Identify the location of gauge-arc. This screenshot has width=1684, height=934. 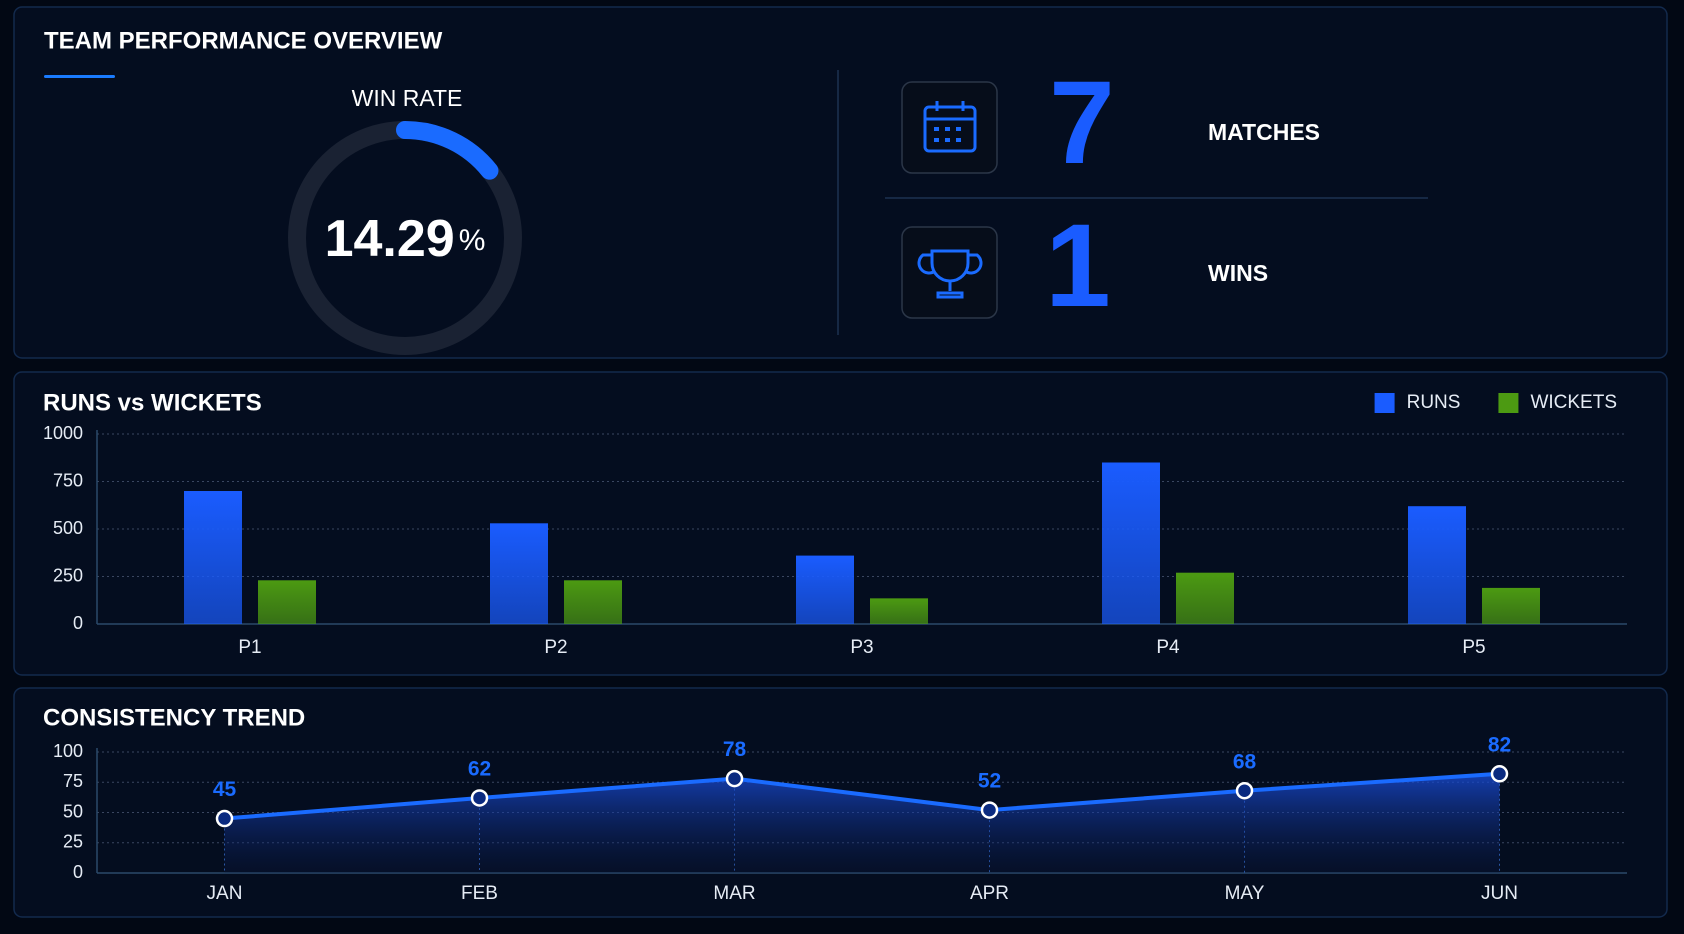
(447, 150).